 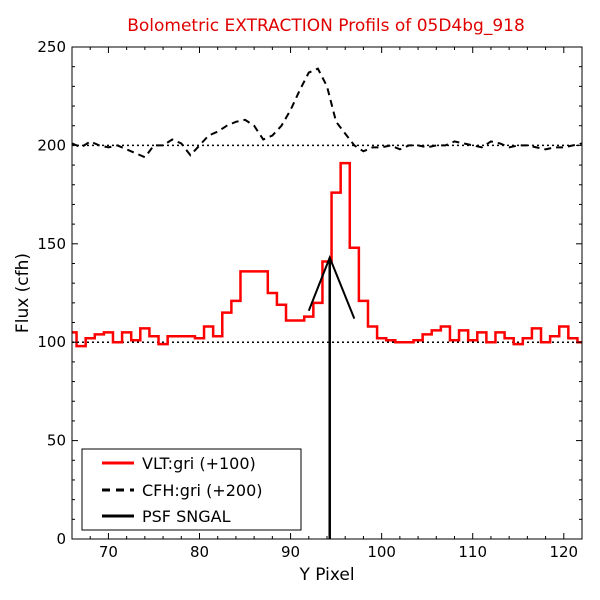 What do you see at coordinates (290, 552) in the screenshot?
I see `x-tick-label-90: 90` at bounding box center [290, 552].